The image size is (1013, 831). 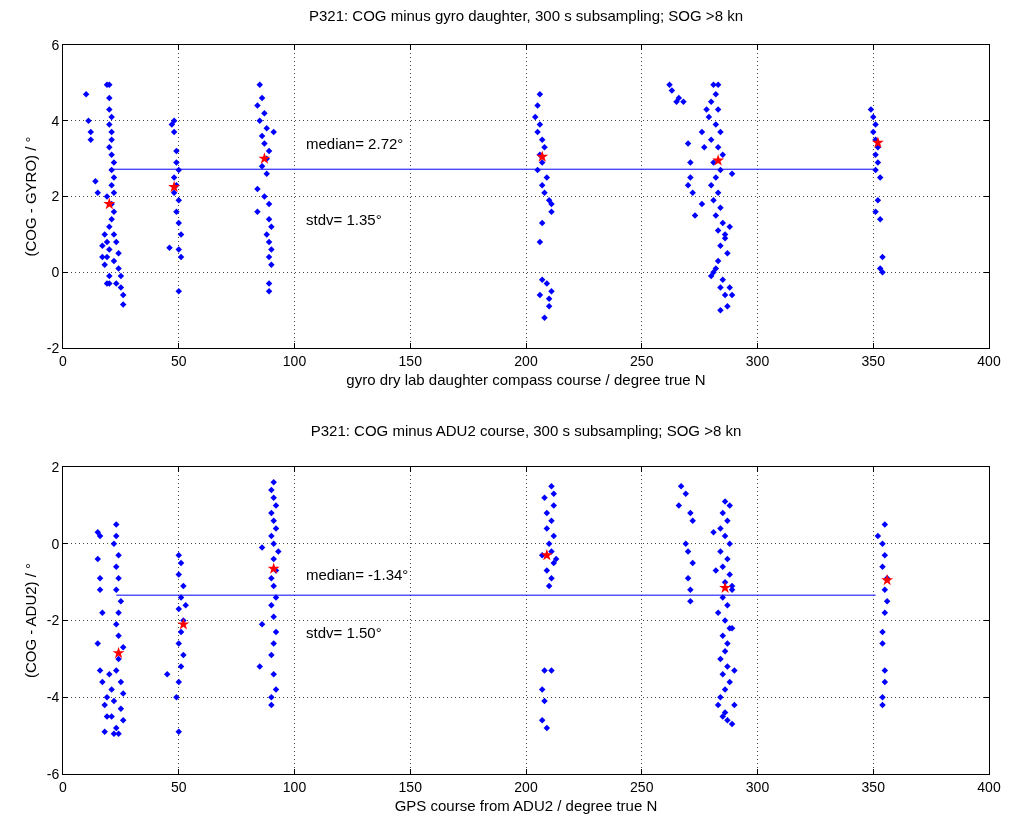 What do you see at coordinates (526, 379) in the screenshot?
I see `x-axis-title: gyro dry lab daughter compass course / degree true N` at bounding box center [526, 379].